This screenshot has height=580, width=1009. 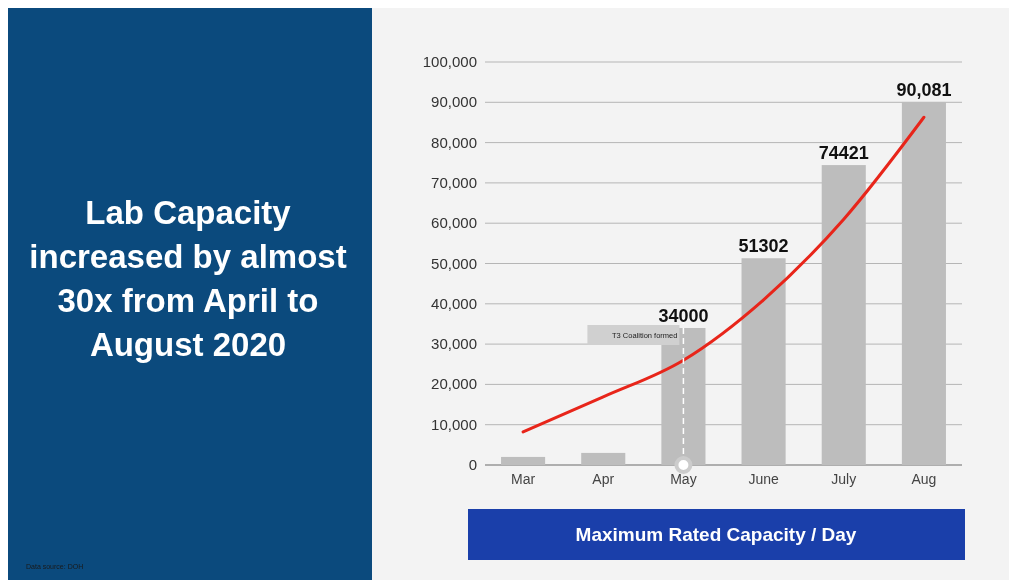 I want to click on y-tick-label: 0, so click(x=472, y=464).